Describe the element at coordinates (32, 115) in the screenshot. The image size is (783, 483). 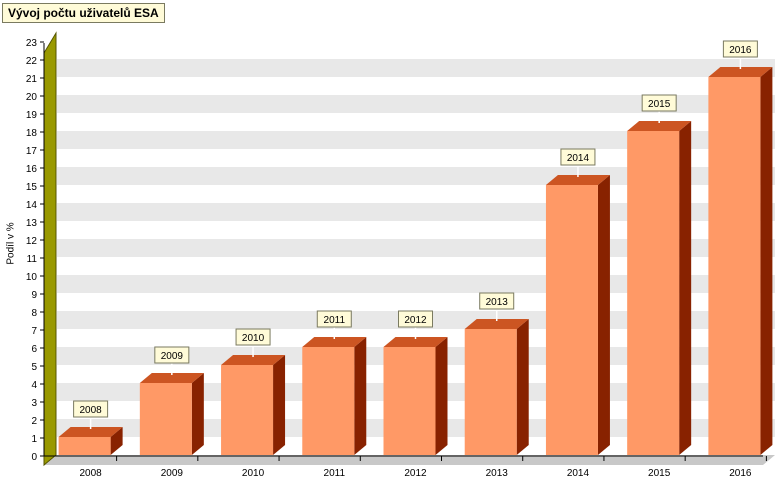
I see `y-tick-label: 19` at that location.